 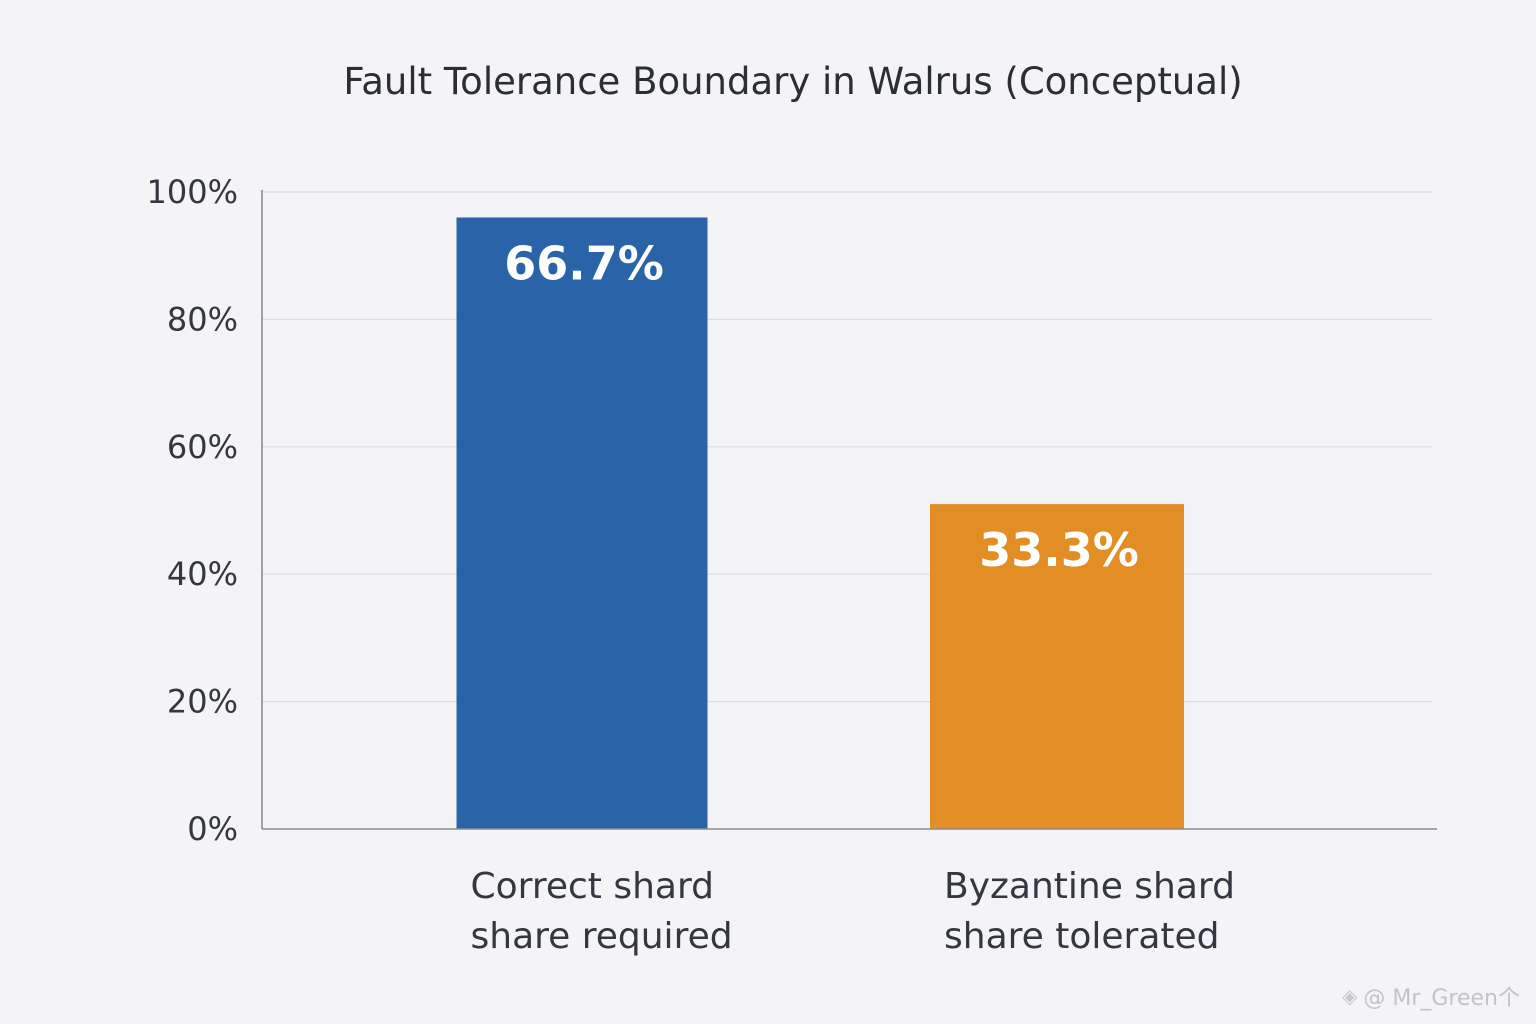 What do you see at coordinates (1089, 886) in the screenshot?
I see `x-category-label: Byzantine shard` at bounding box center [1089, 886].